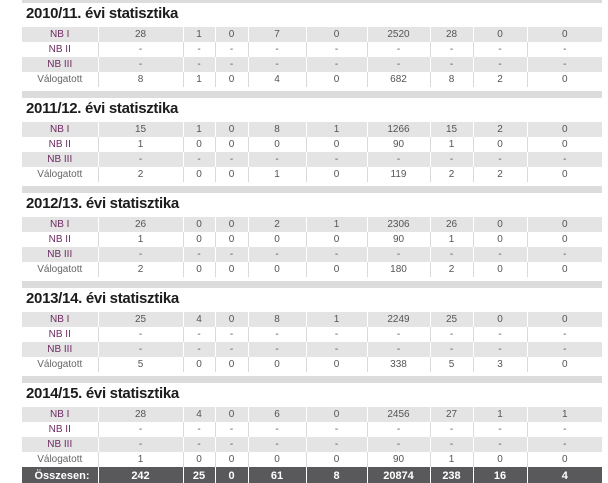 The height and width of the screenshot is (483, 608). What do you see at coordinates (452, 475) in the screenshot?
I see `total-stat-cell: 238` at bounding box center [452, 475].